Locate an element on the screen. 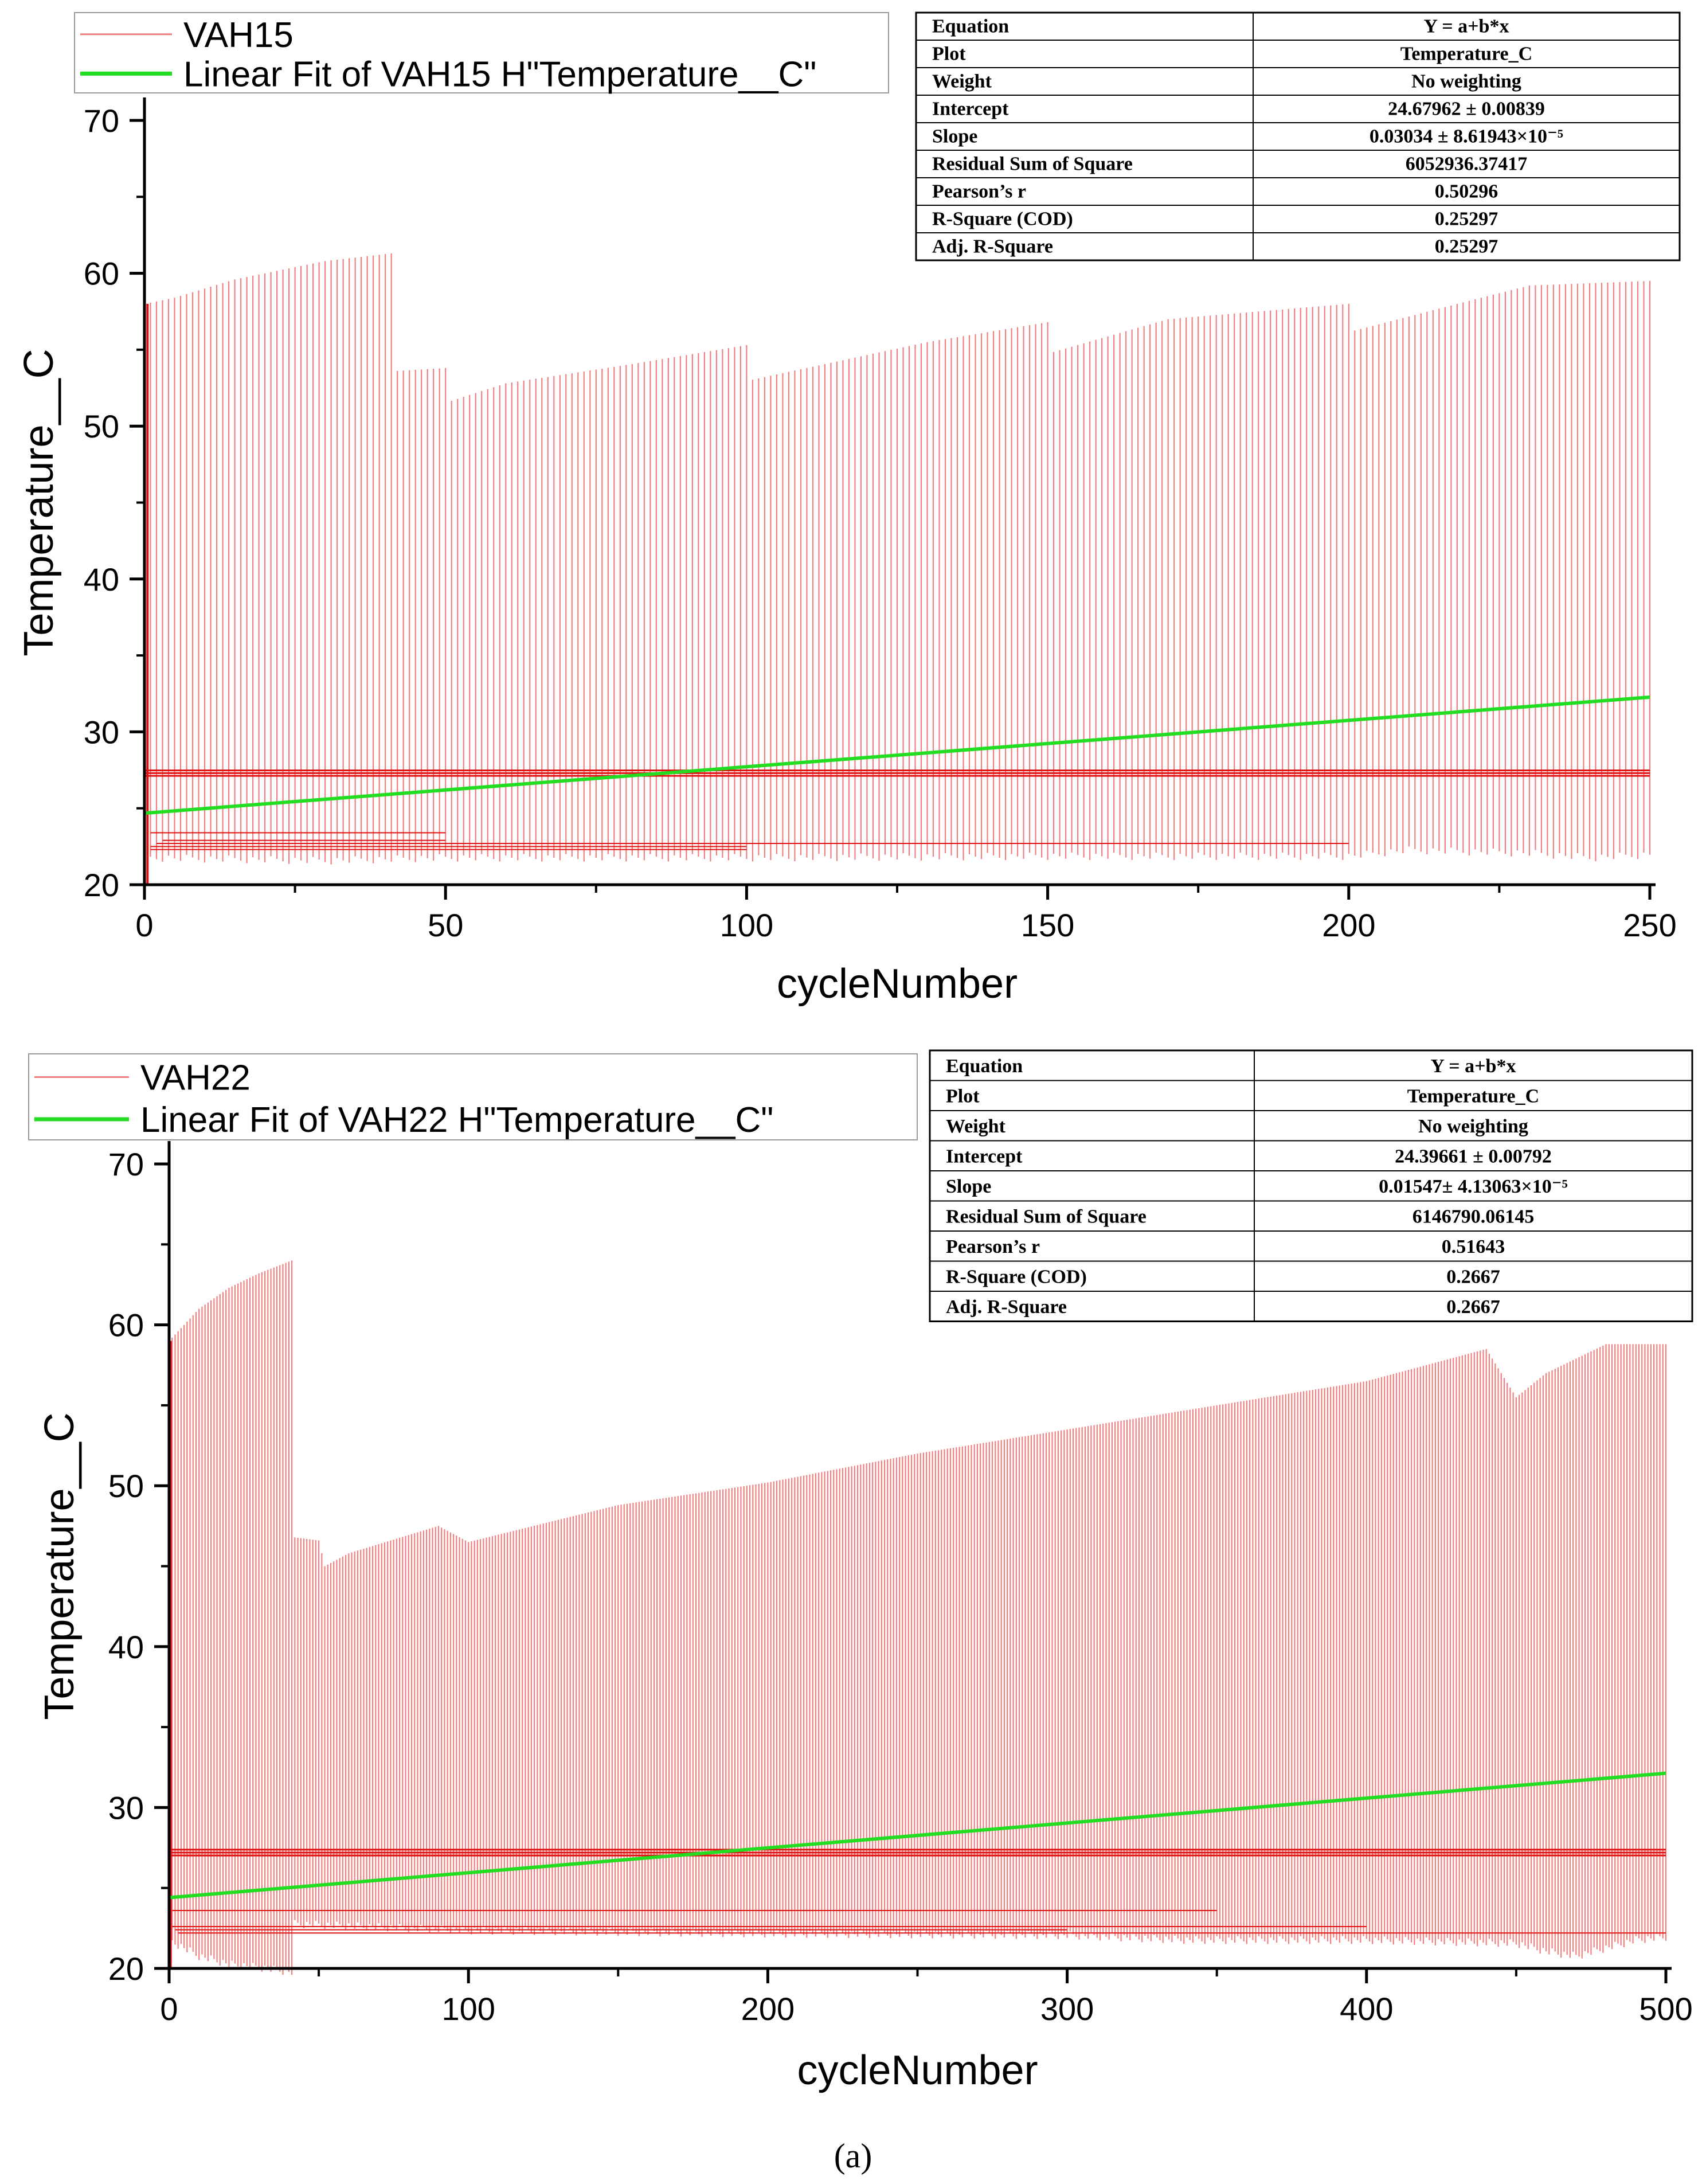 The height and width of the screenshot is (2184, 1706). stats-table-value: 24.67962 ± 0.00839 is located at coordinates (1466, 109).